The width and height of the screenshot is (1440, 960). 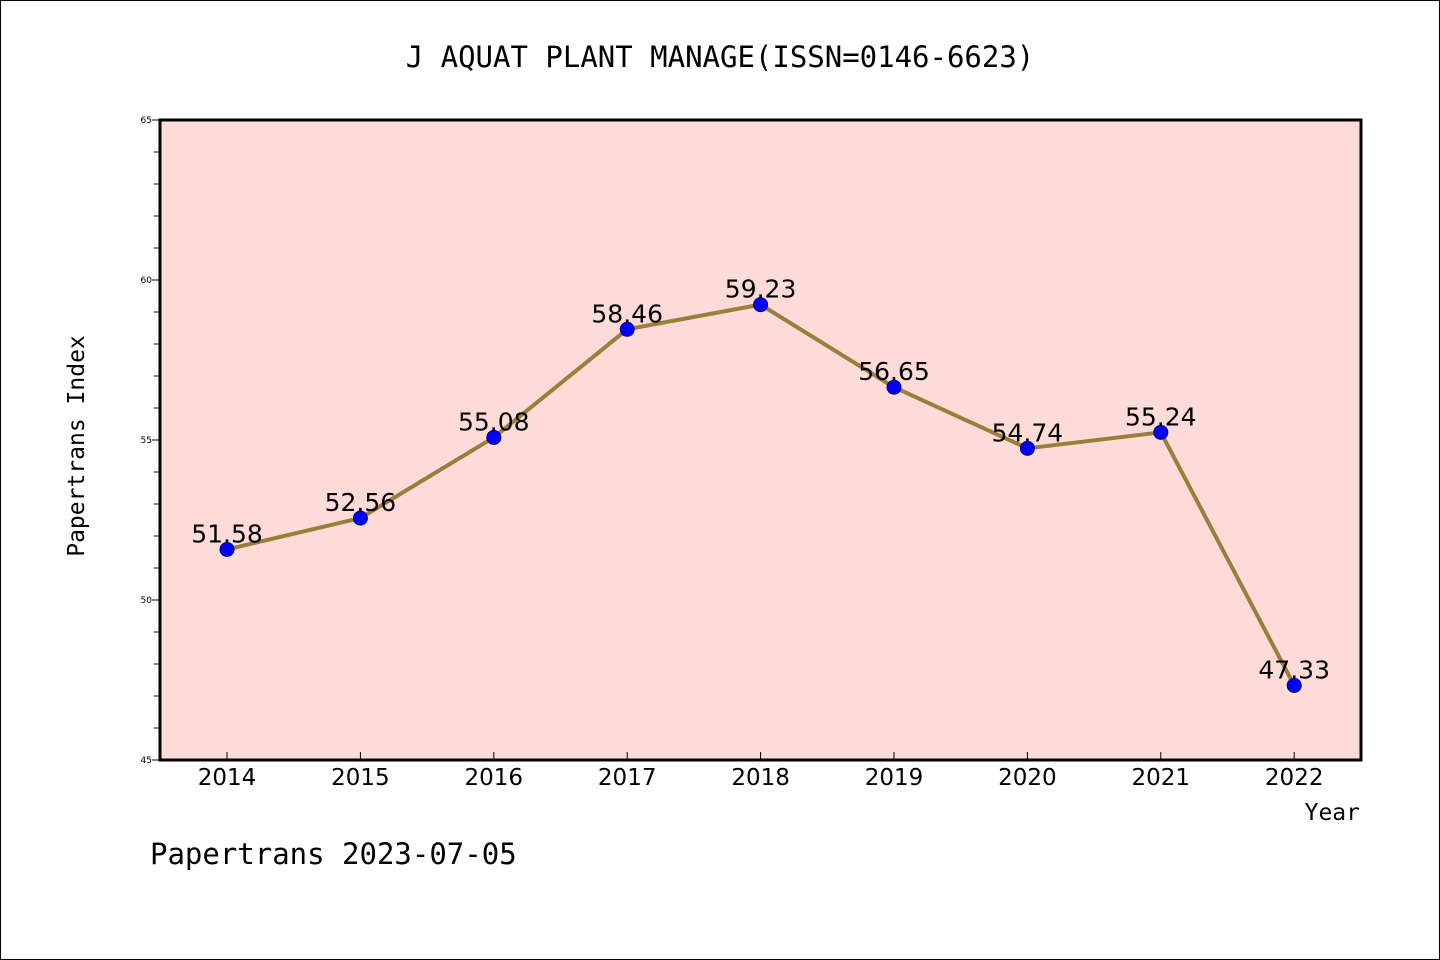 What do you see at coordinates (147, 281) in the screenshot?
I see `y-tick-label: 60` at bounding box center [147, 281].